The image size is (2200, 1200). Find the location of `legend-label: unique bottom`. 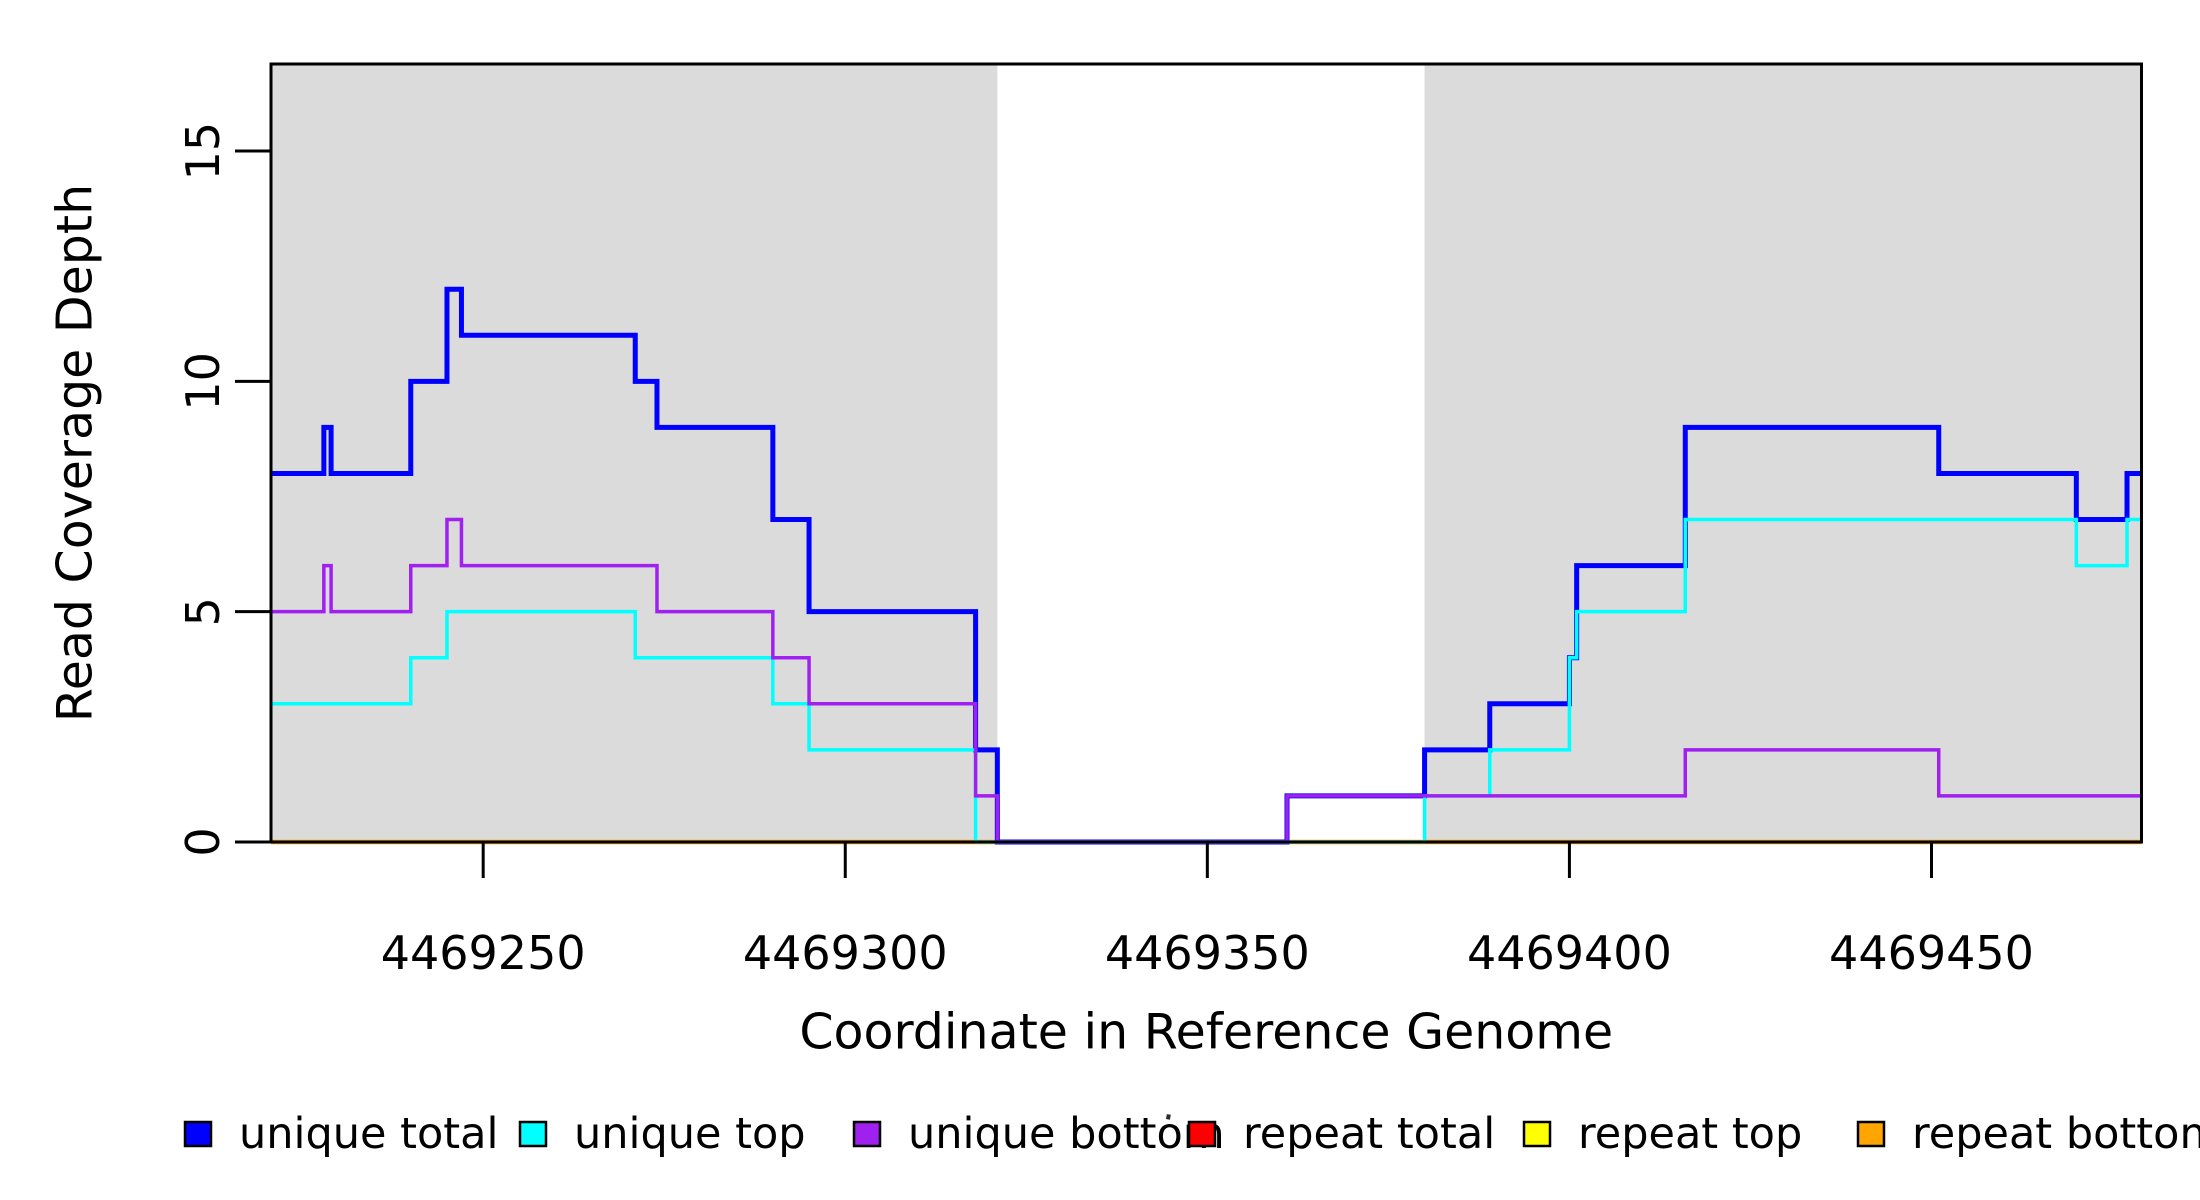

legend-label: unique bottom is located at coordinates (1066, 1134).